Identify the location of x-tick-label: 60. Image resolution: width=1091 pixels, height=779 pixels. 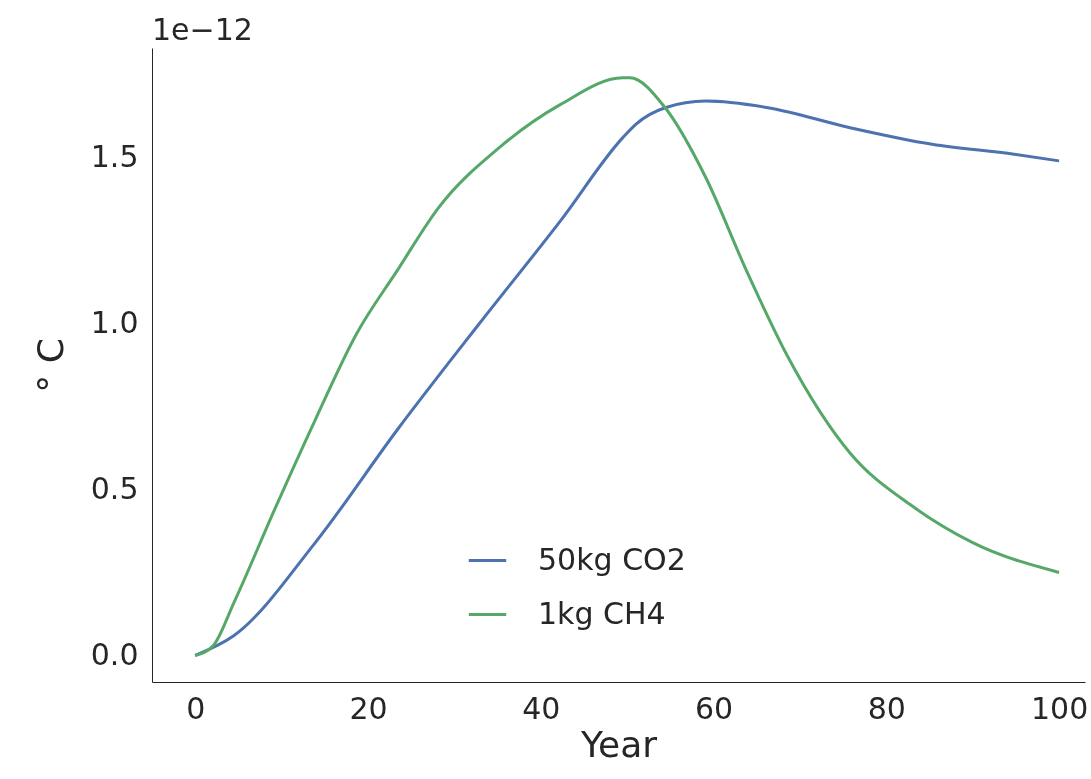
(714, 708).